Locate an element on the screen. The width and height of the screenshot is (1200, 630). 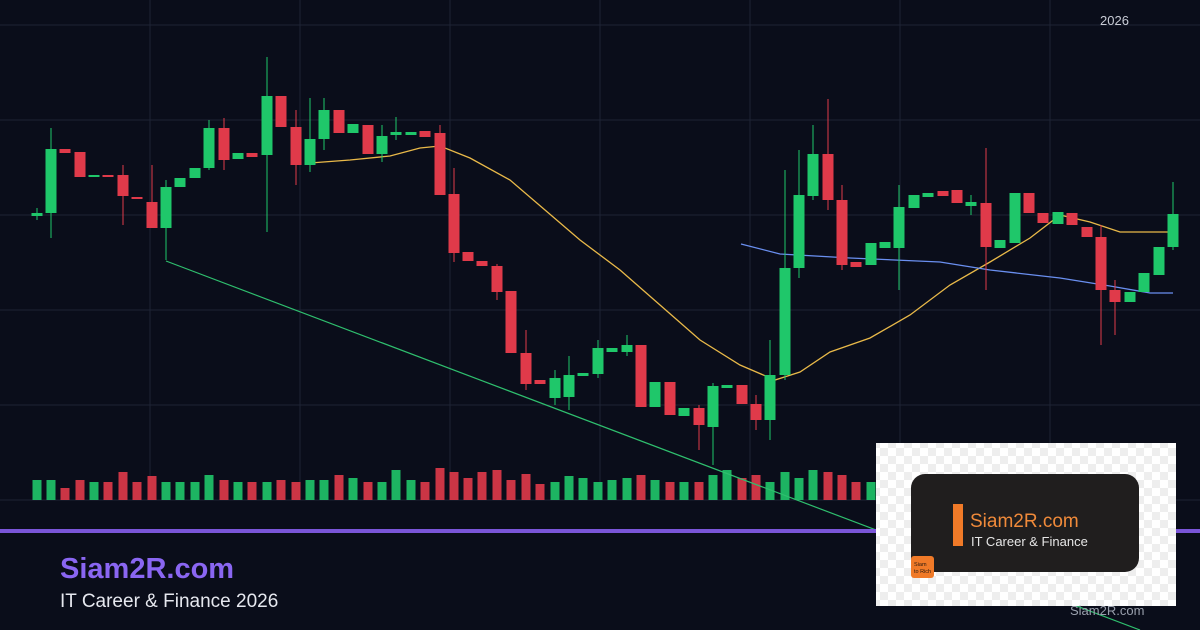
divider is located at coordinates (600, 531).